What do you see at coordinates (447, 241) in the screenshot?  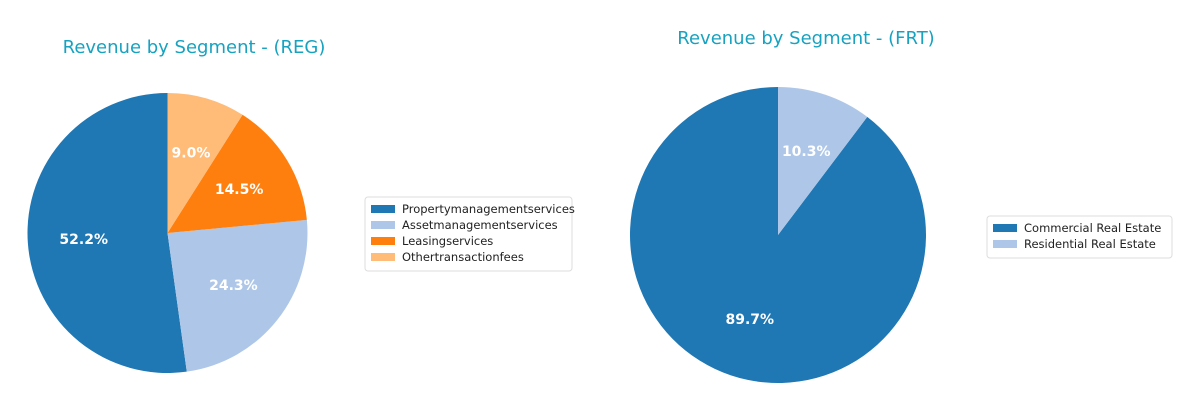 I see `legend-entry: Leasingservices` at bounding box center [447, 241].